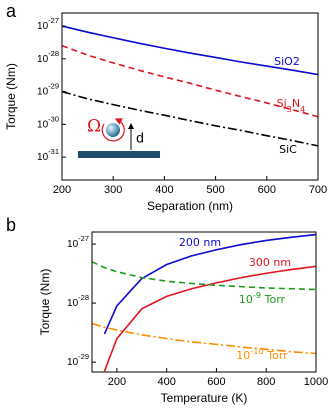 The height and width of the screenshot is (413, 330). What do you see at coordinates (48, 155) in the screenshot?
I see `y-tick-label: 10-31` at bounding box center [48, 155].